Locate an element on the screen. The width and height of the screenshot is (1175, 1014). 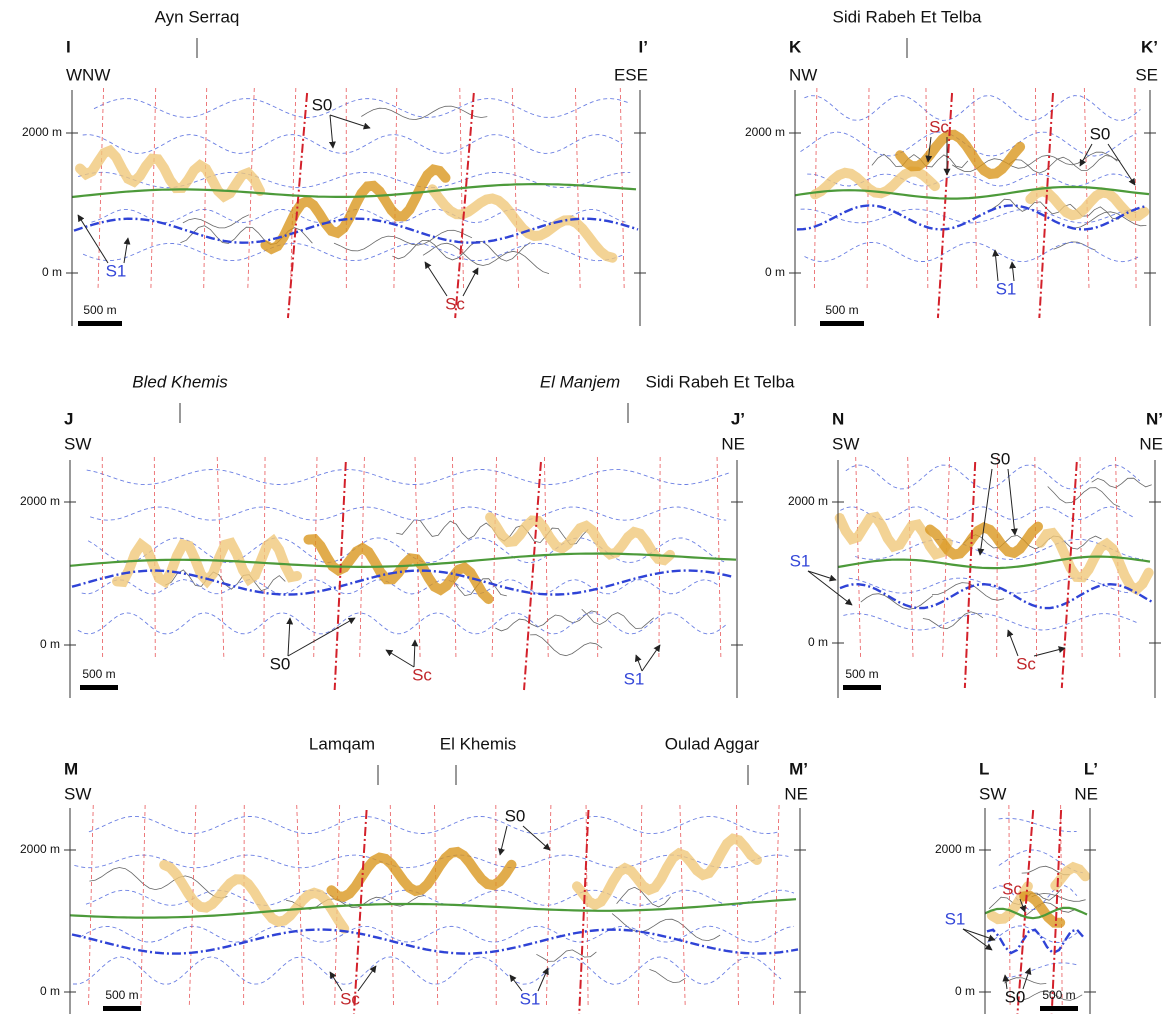
elevation-label: 0 m is located at coordinates (50, 991).